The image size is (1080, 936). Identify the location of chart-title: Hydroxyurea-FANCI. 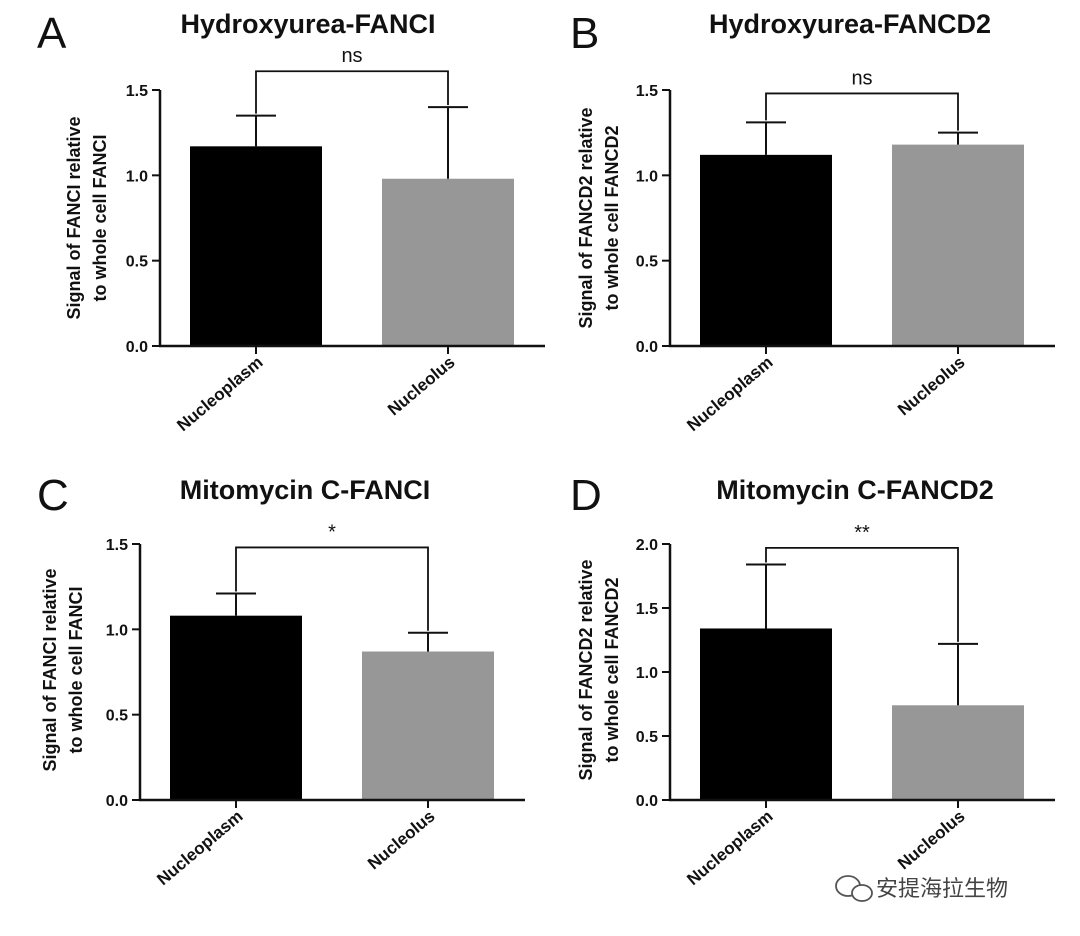
(307, 24).